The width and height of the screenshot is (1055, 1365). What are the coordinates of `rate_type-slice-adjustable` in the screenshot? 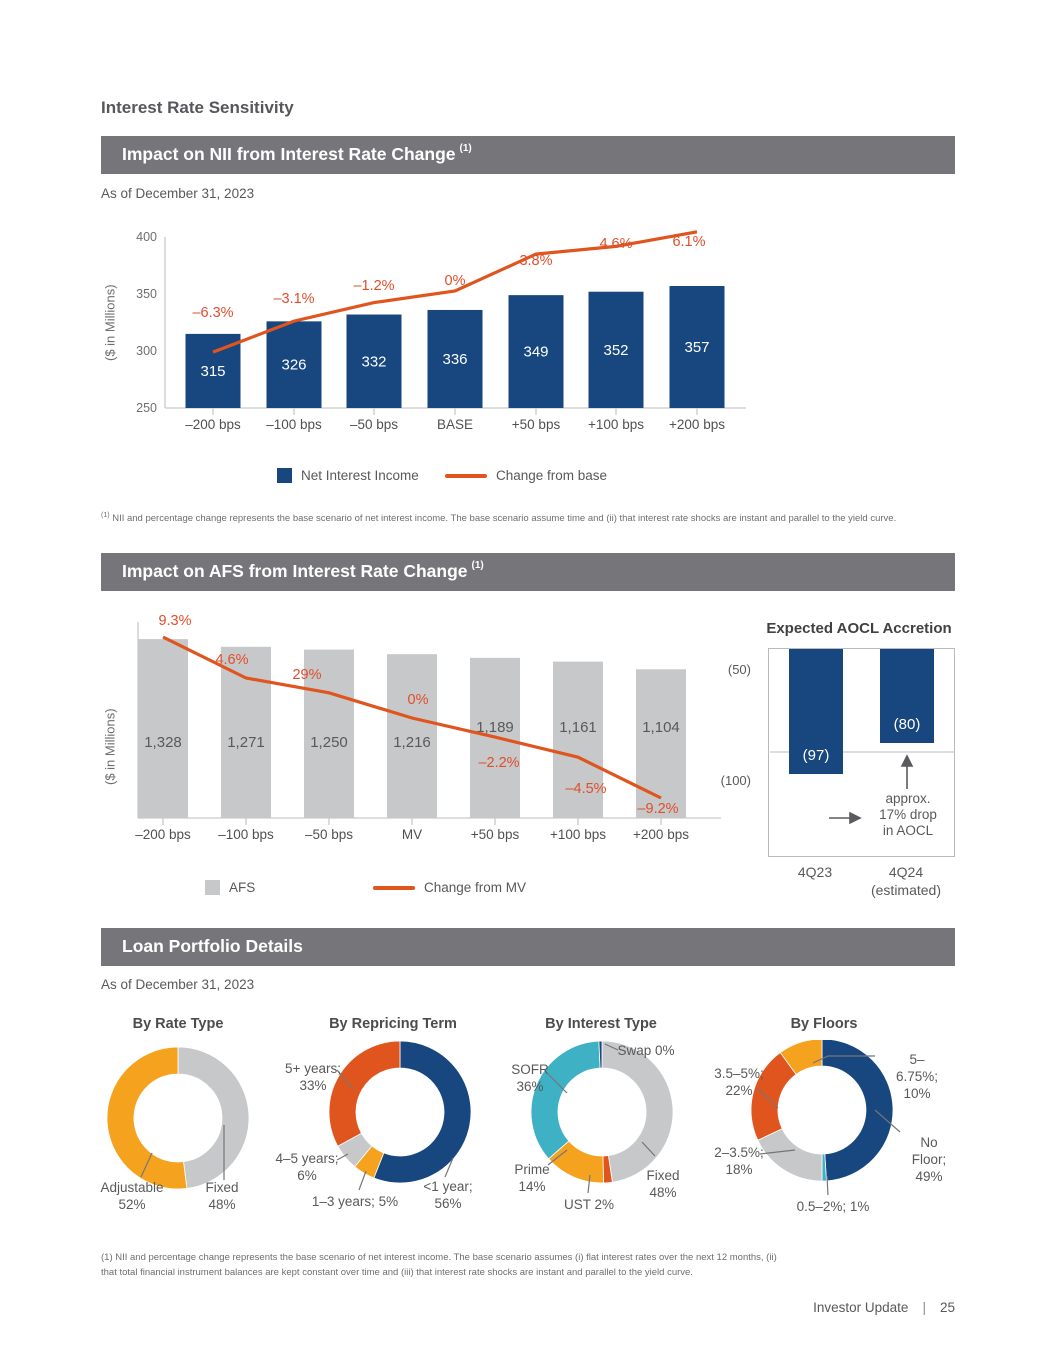 It's located at (147, 1118).